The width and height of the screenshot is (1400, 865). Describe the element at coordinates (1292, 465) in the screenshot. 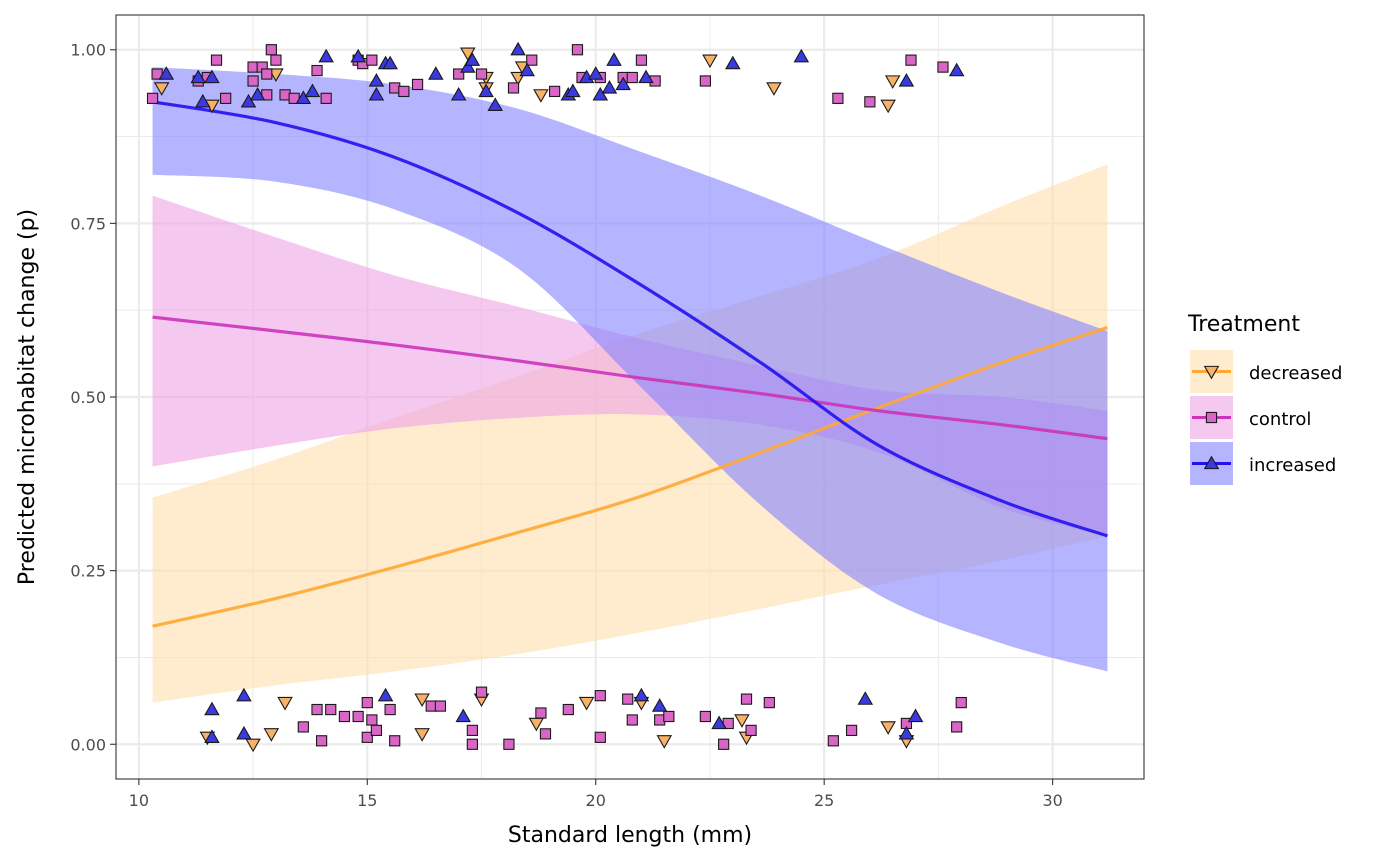

I see `legend-label-increased: increased` at that location.